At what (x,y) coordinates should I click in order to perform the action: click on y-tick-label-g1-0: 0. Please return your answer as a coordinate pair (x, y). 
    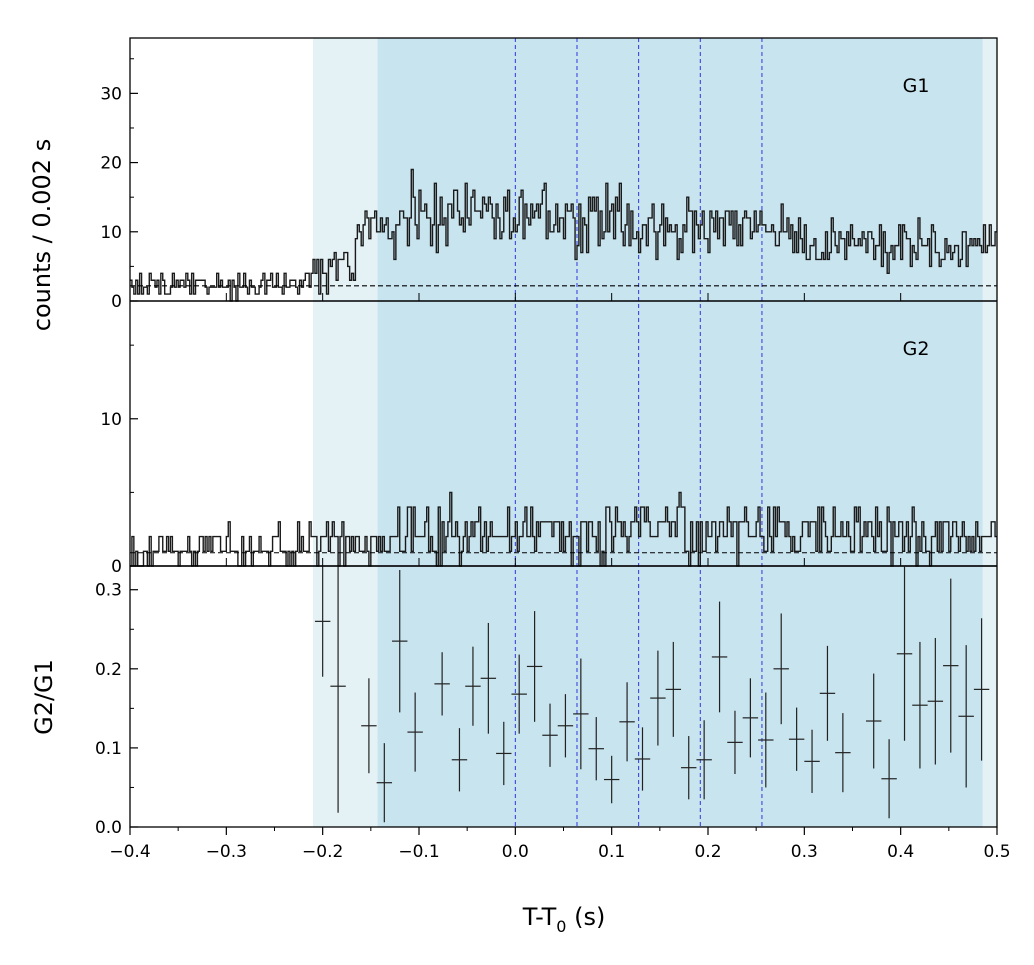
    Looking at the image, I should click on (116, 302).